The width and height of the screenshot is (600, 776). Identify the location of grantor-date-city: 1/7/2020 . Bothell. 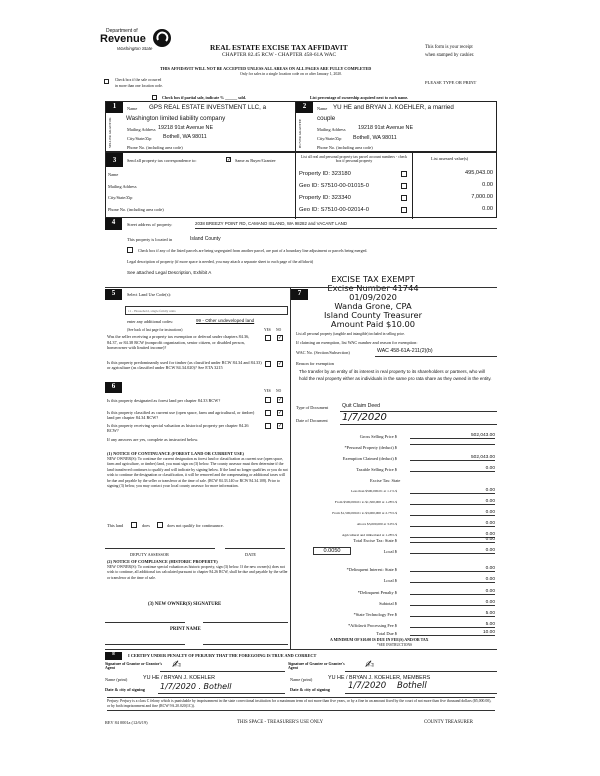
(196, 686).